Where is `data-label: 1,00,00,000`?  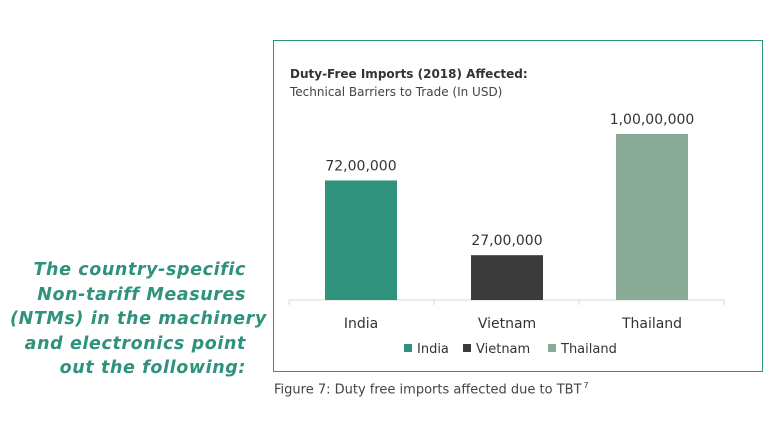
data-label: 1,00,00,000 is located at coordinates (652, 120).